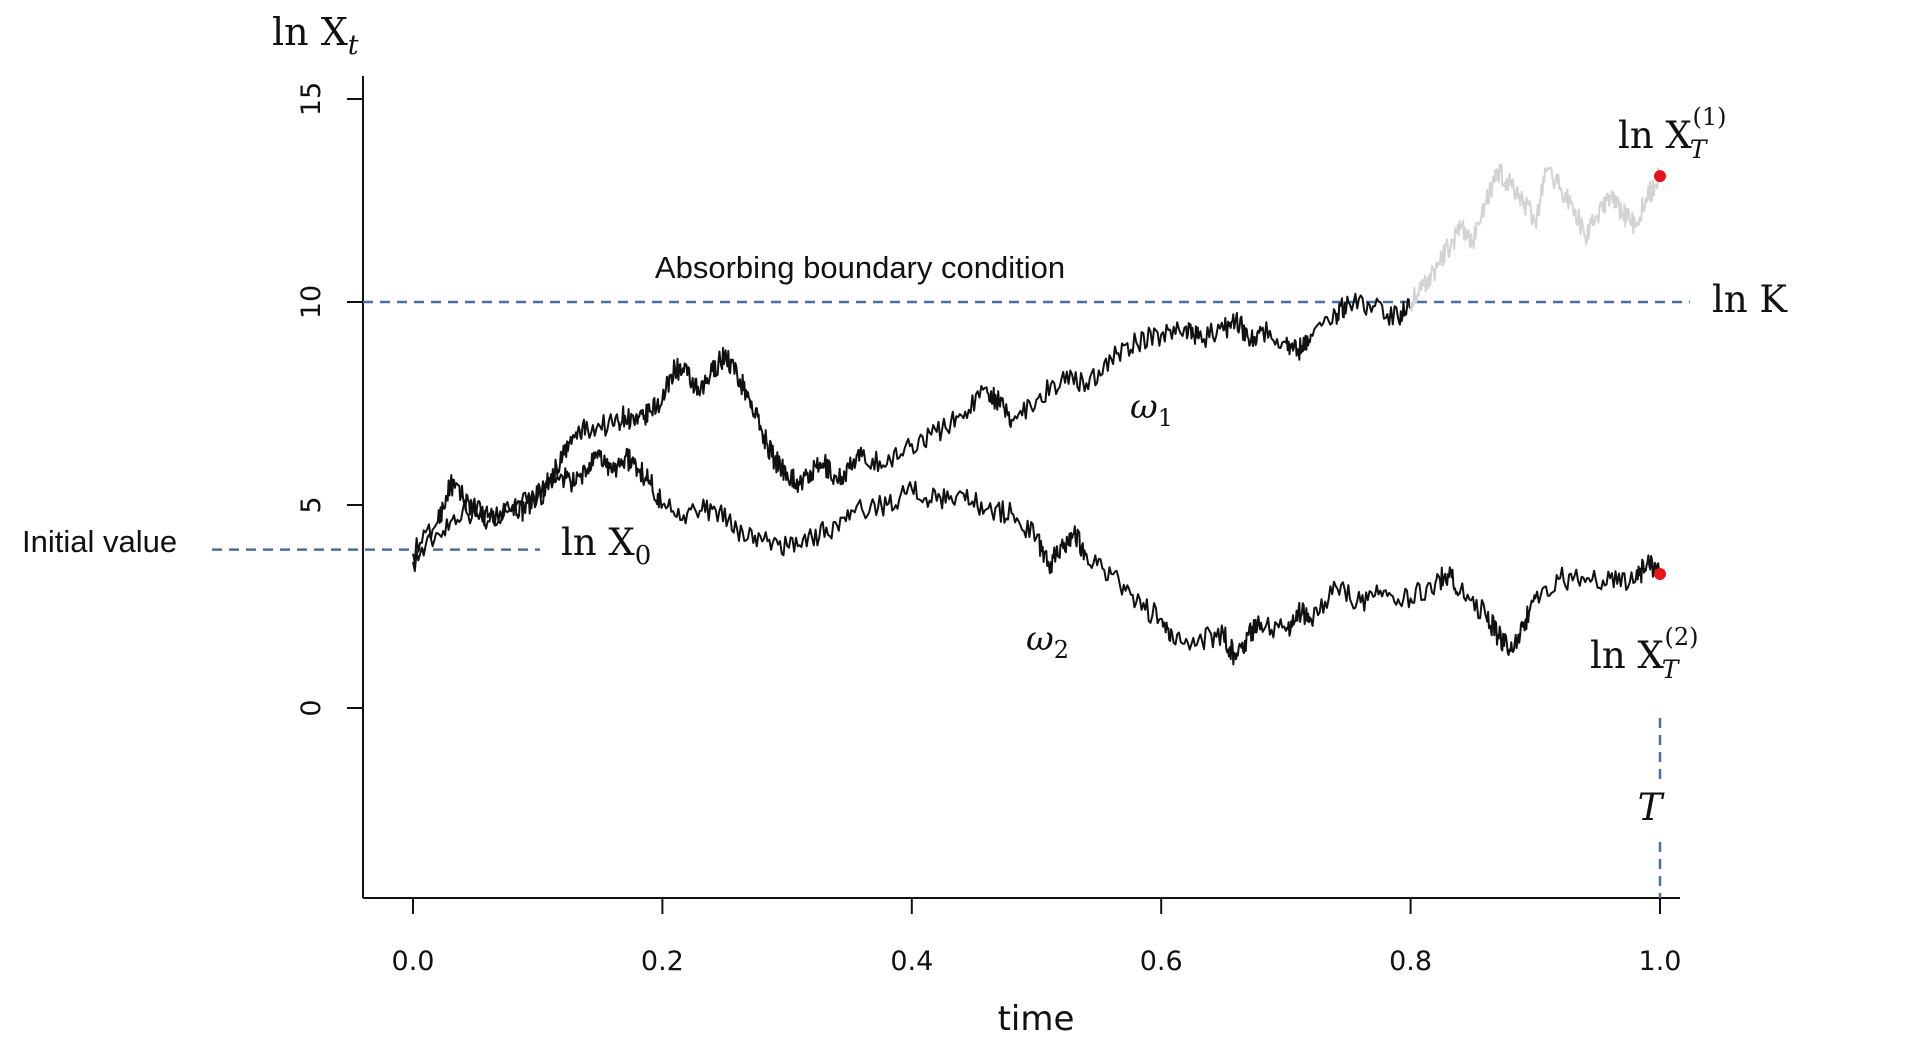  I want to click on x-tick-label-3: 0.6, so click(1161, 961).